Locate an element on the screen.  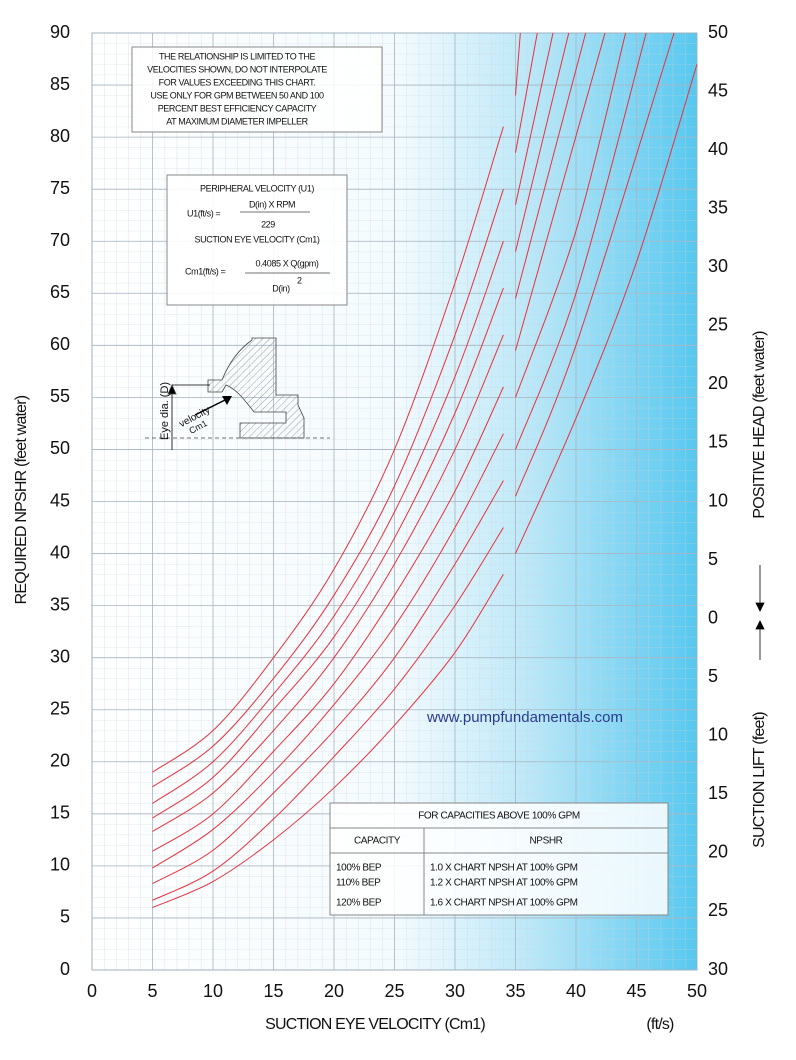
x-tick-label: 5 is located at coordinates (152, 991).